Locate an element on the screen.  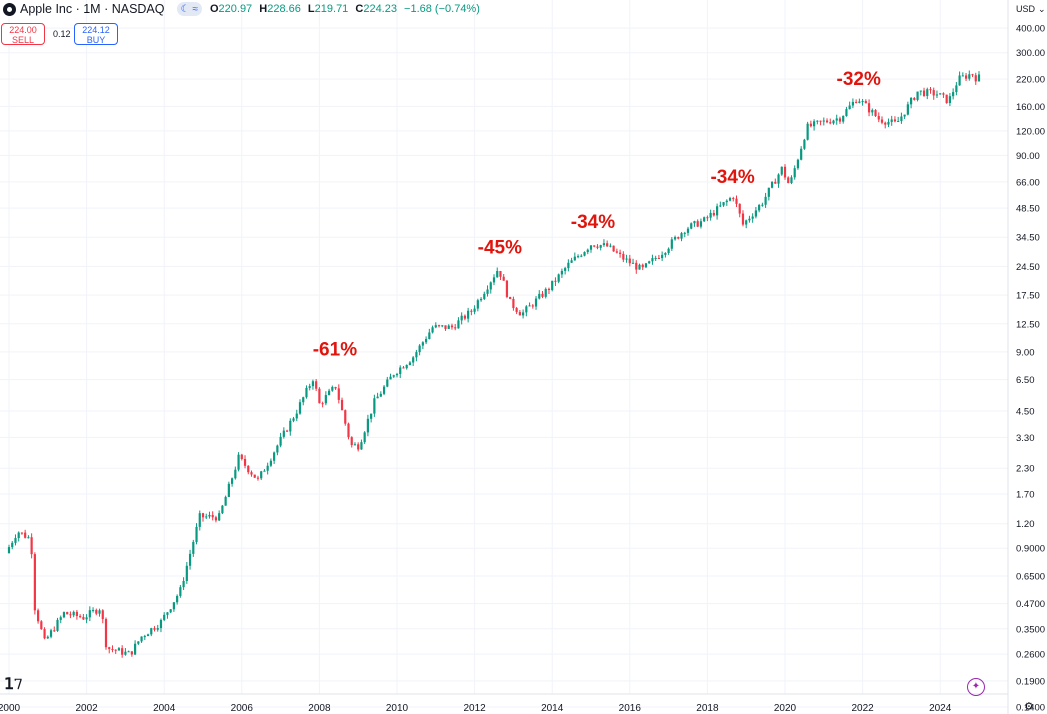
gear-icon: ⚙ is located at coordinates (1029, 707).